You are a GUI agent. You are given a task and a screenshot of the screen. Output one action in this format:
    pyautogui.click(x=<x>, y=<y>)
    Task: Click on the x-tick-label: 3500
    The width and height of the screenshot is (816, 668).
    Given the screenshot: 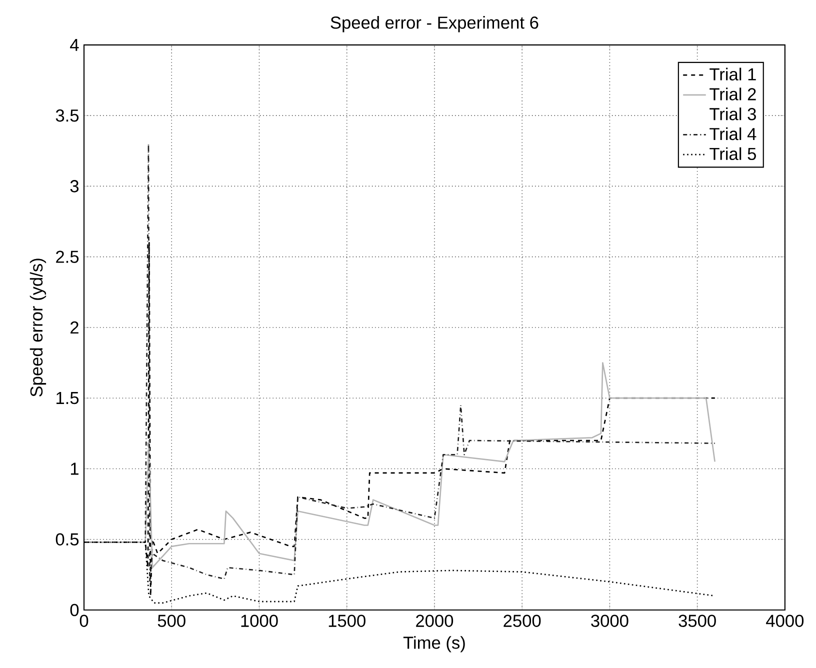 What is the action you would take?
    pyautogui.click(x=697, y=620)
    